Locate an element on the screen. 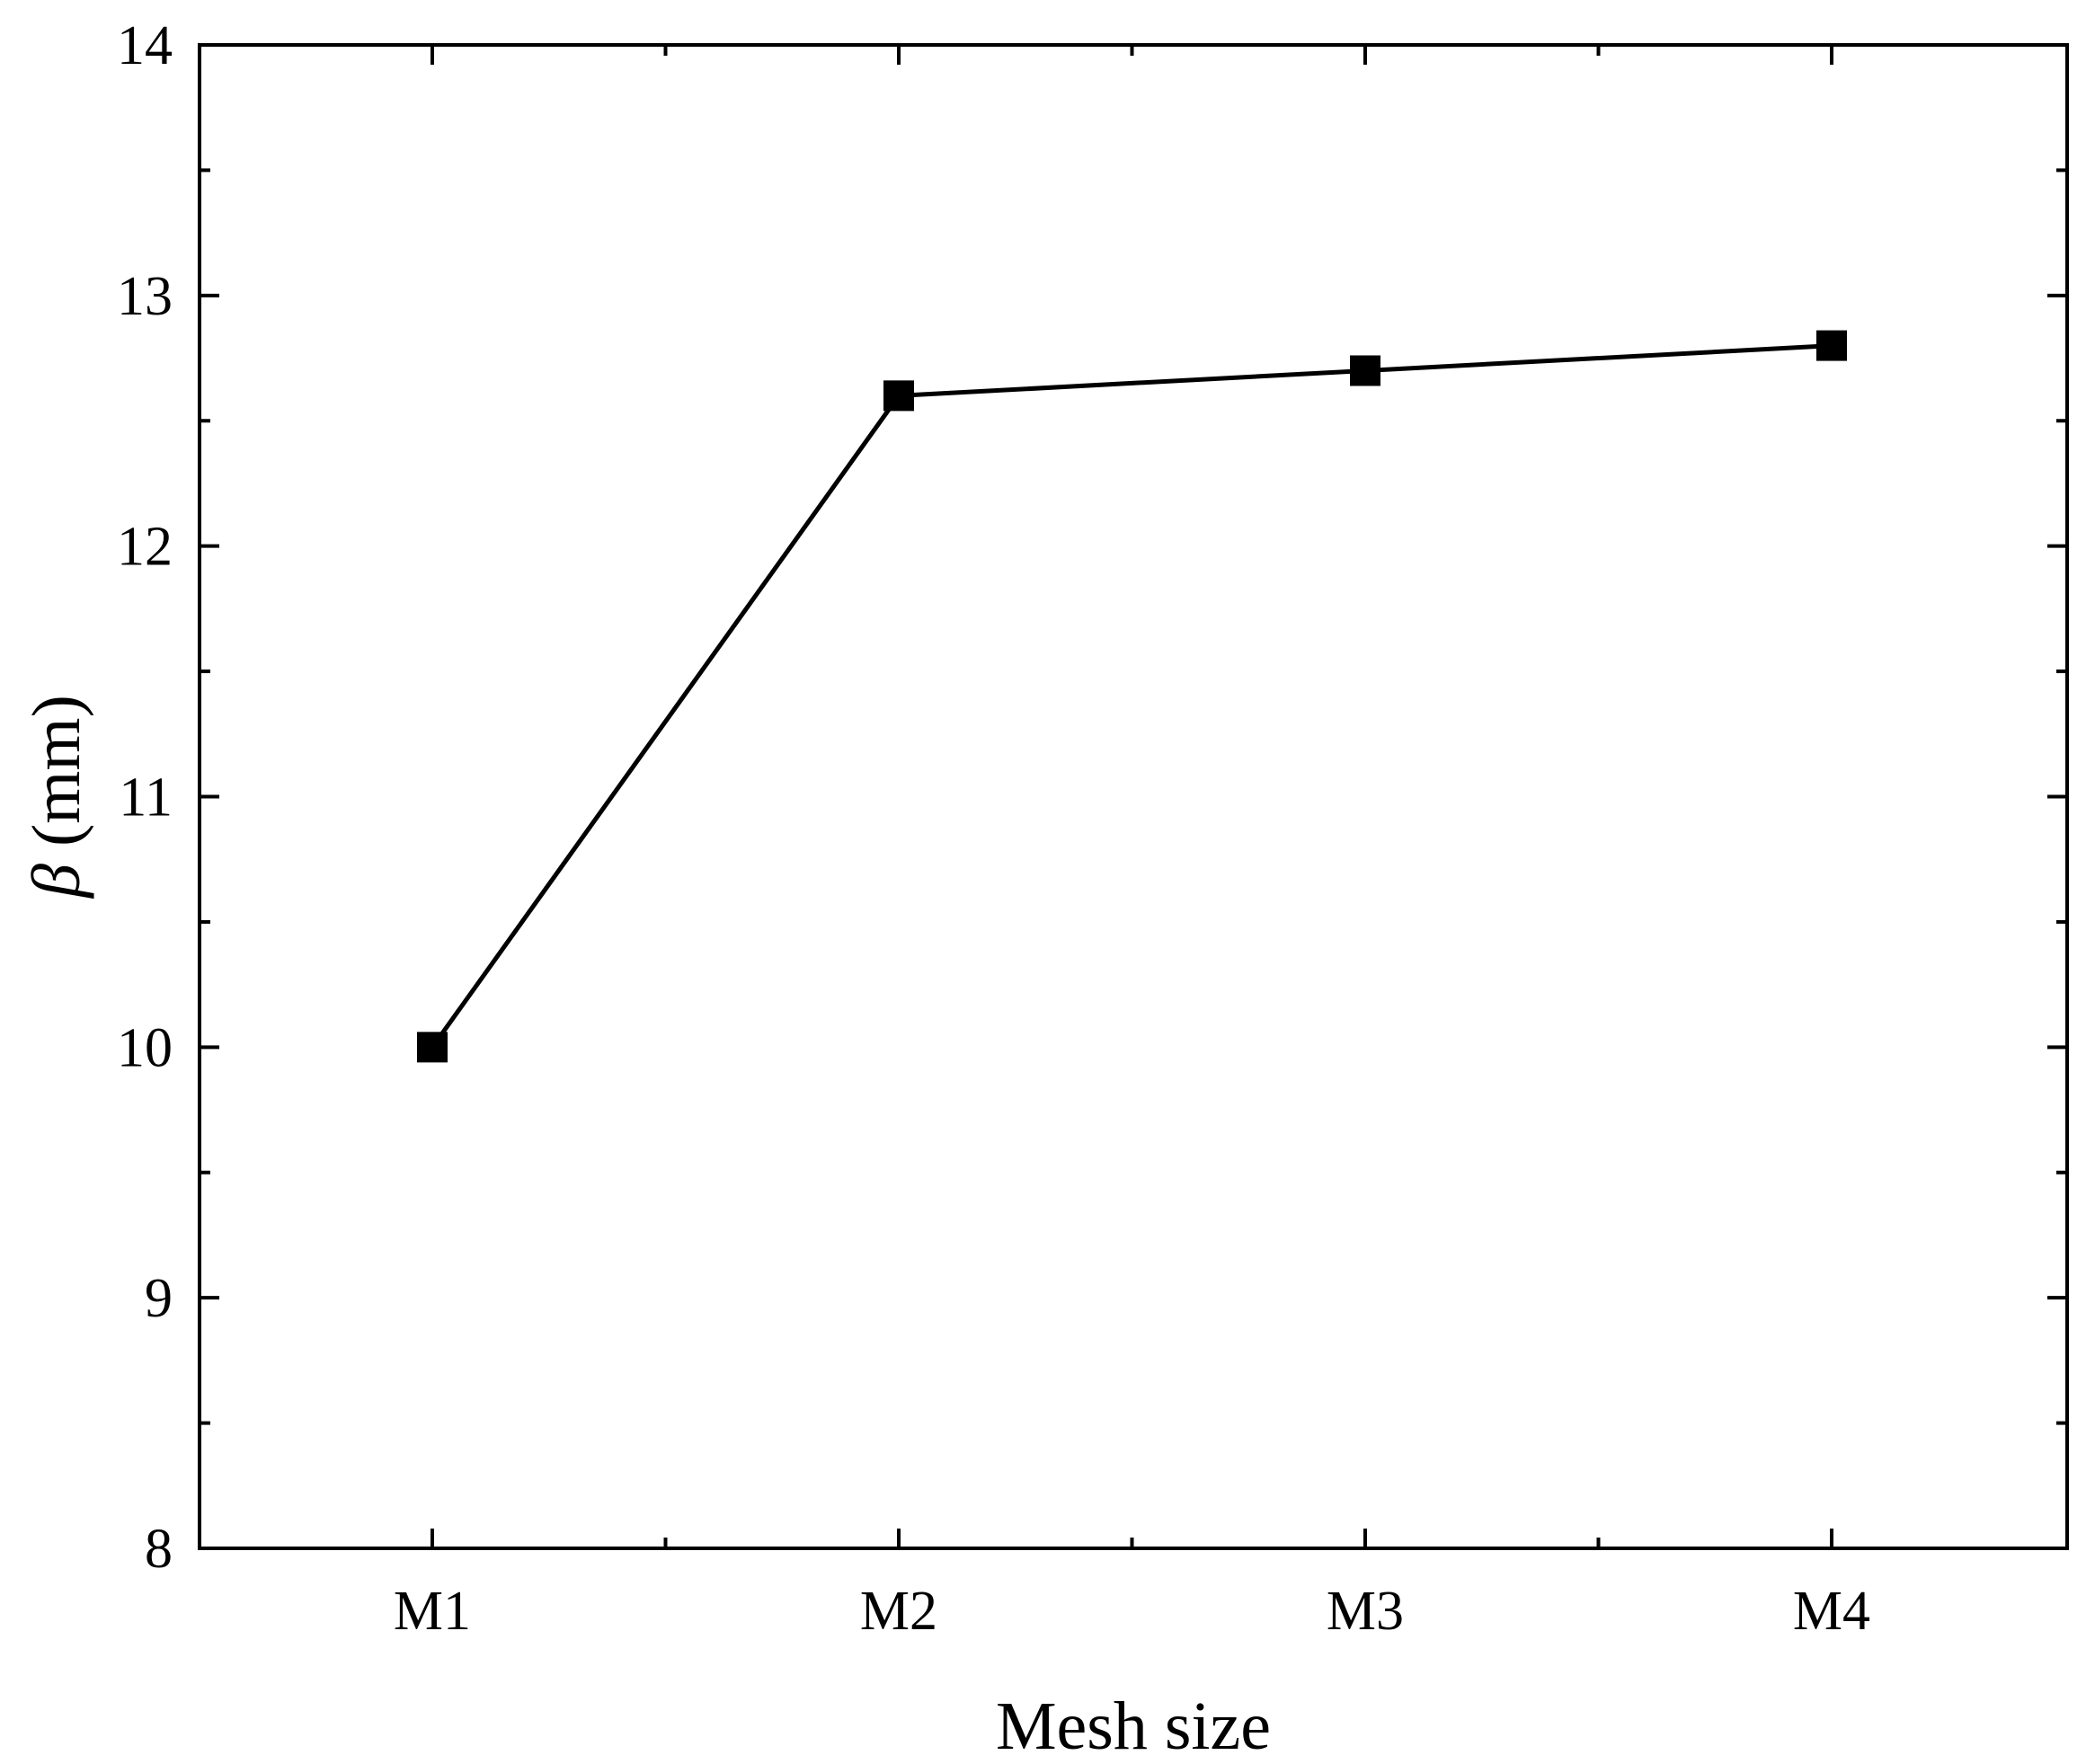 The image size is (2086, 1764). y-tick-label: 10 is located at coordinates (145, 1048).